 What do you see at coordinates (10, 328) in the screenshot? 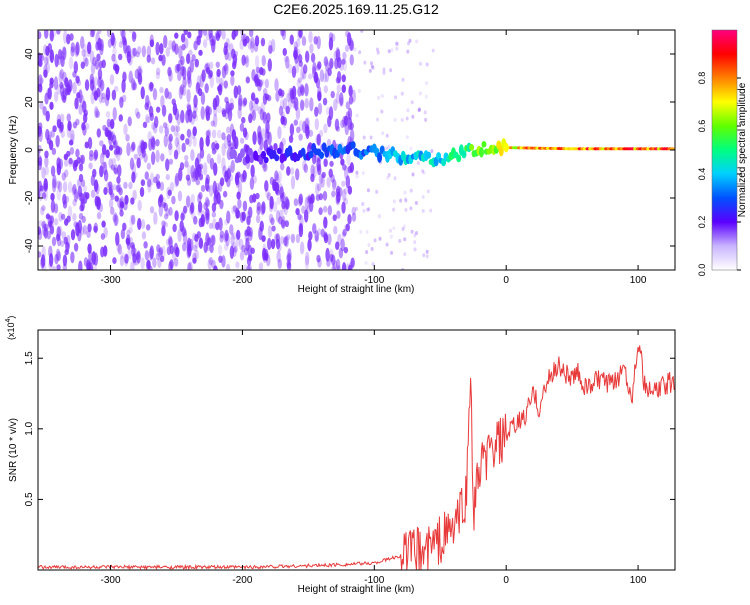
I see `svg-text: (x104)` at bounding box center [10, 328].